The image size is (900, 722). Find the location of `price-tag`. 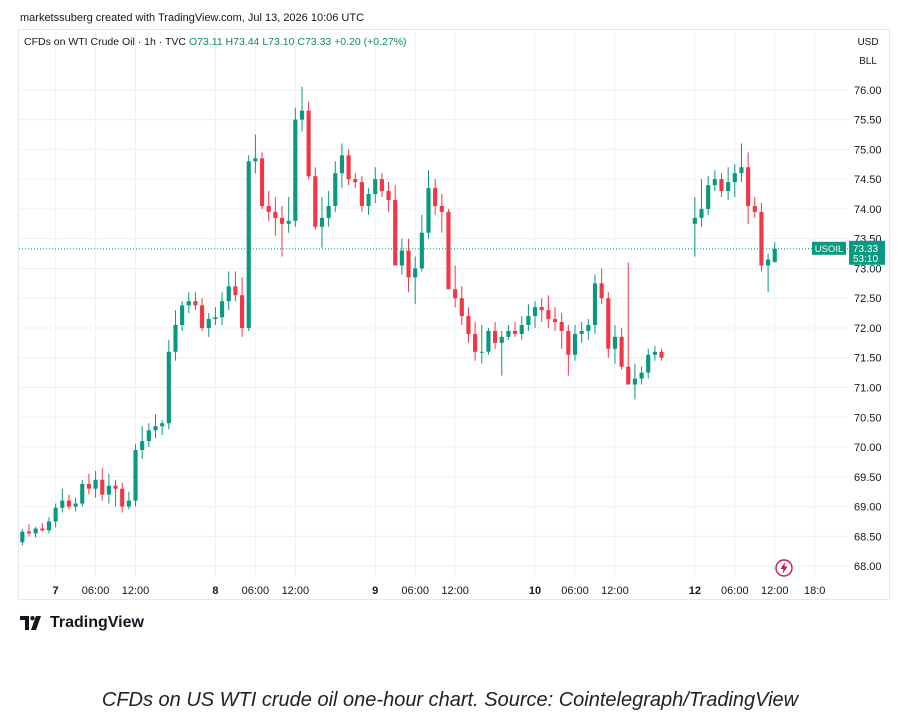

price-tag is located at coordinates (867, 252).